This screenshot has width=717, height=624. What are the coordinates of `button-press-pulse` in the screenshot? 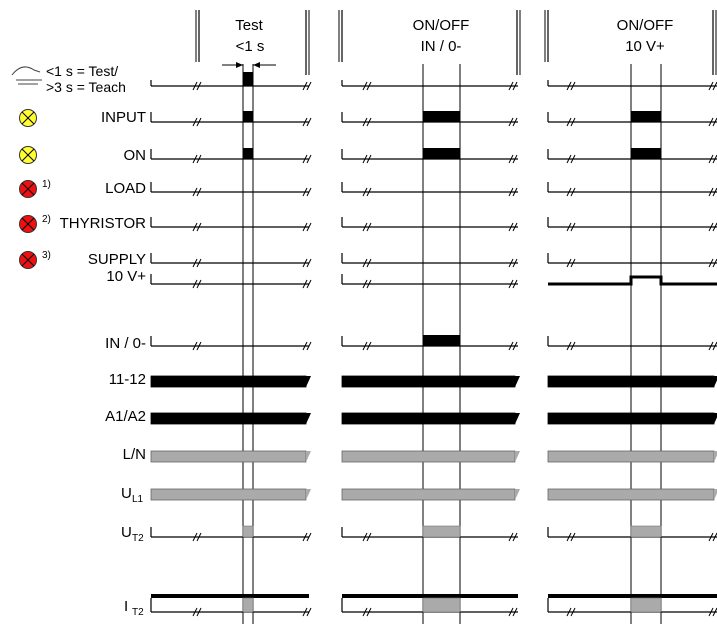 It's located at (248, 79).